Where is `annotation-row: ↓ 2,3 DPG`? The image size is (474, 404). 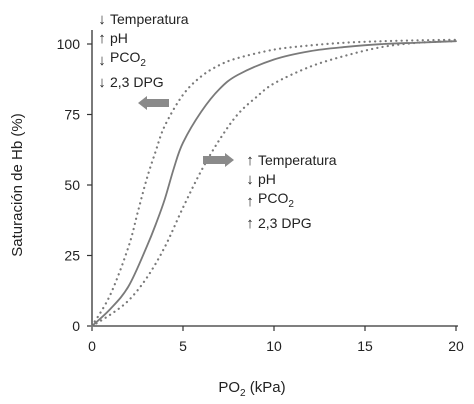 annotation-row: ↓ 2,3 DPG is located at coordinates (141, 82).